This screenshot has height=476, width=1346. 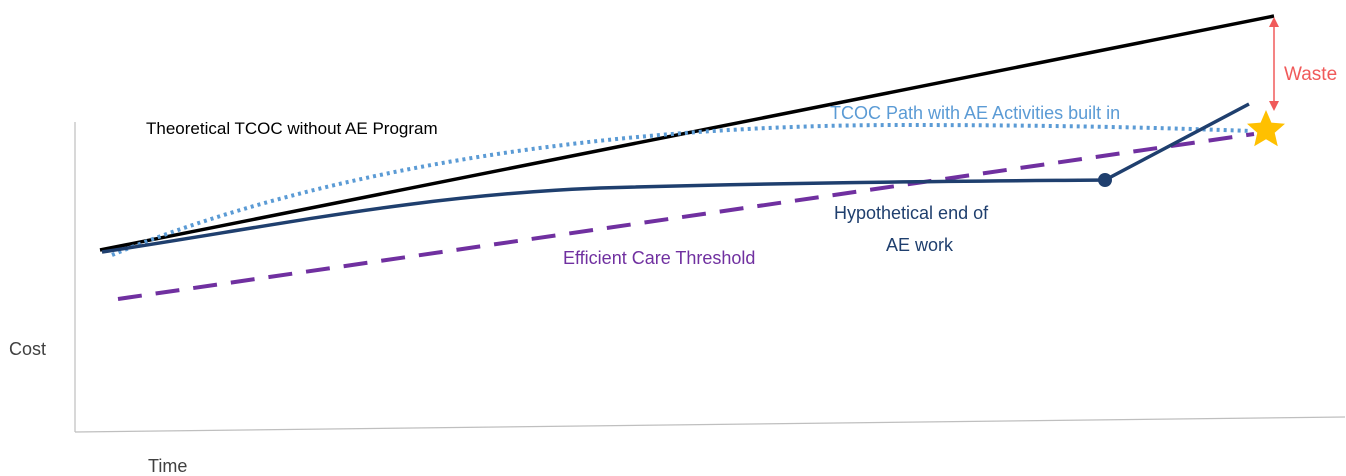 What do you see at coordinates (911, 213) in the screenshot?
I see `hypothetical-end-label-line1: Hypothetical end of` at bounding box center [911, 213].